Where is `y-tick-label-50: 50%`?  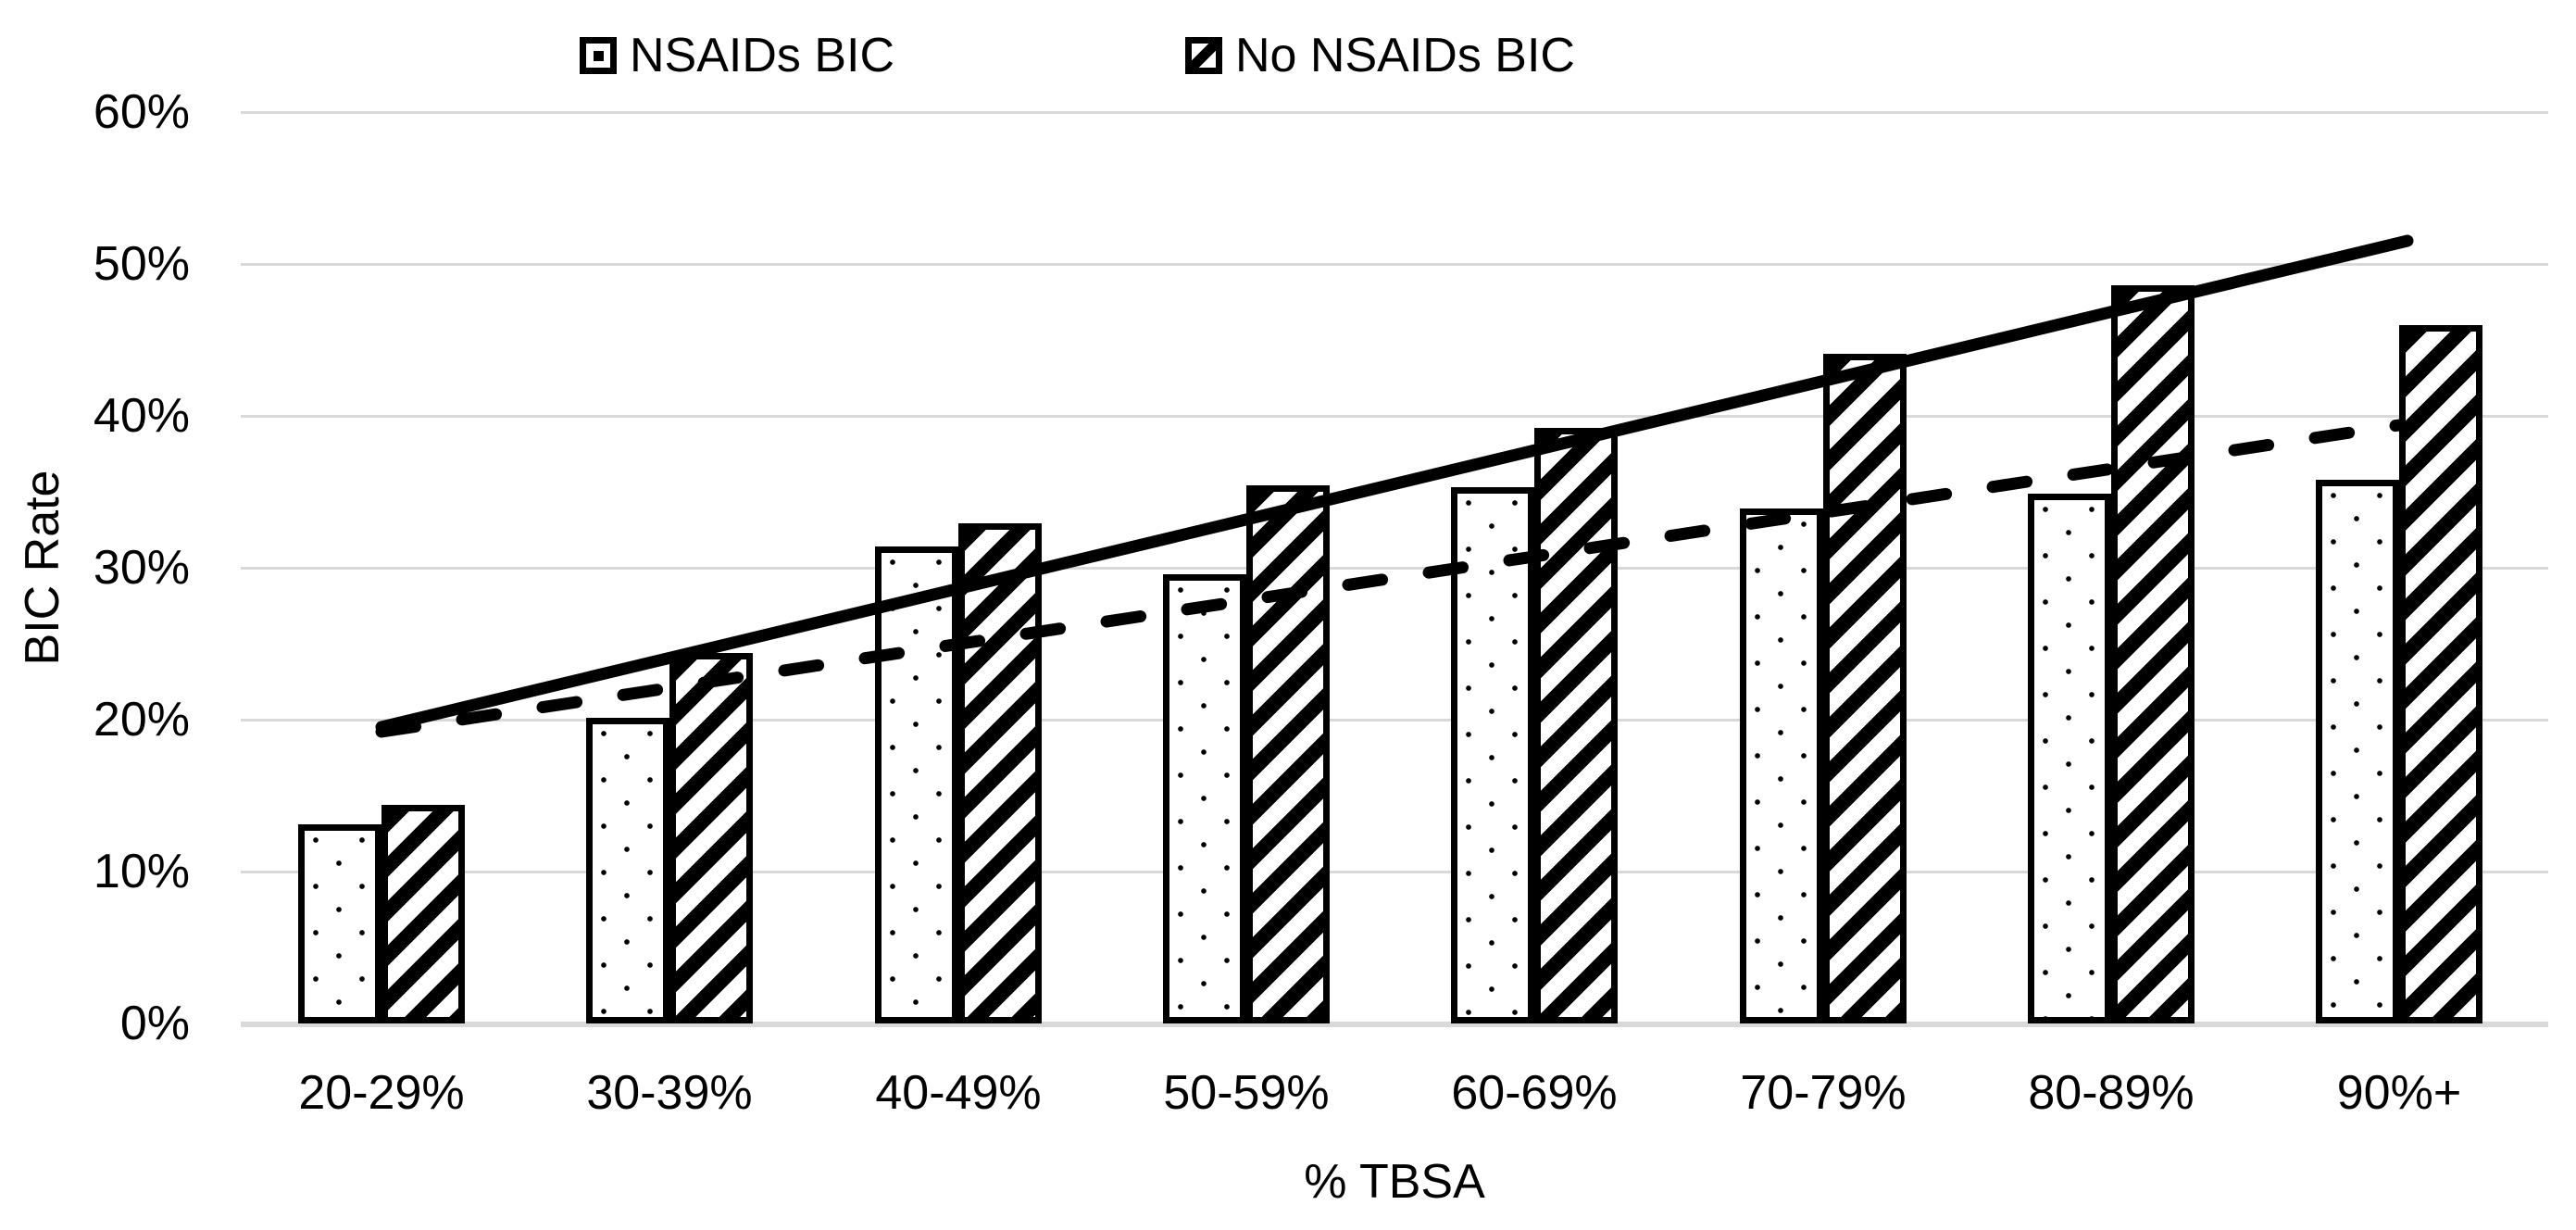
y-tick-label-50: 50% is located at coordinates (141, 264).